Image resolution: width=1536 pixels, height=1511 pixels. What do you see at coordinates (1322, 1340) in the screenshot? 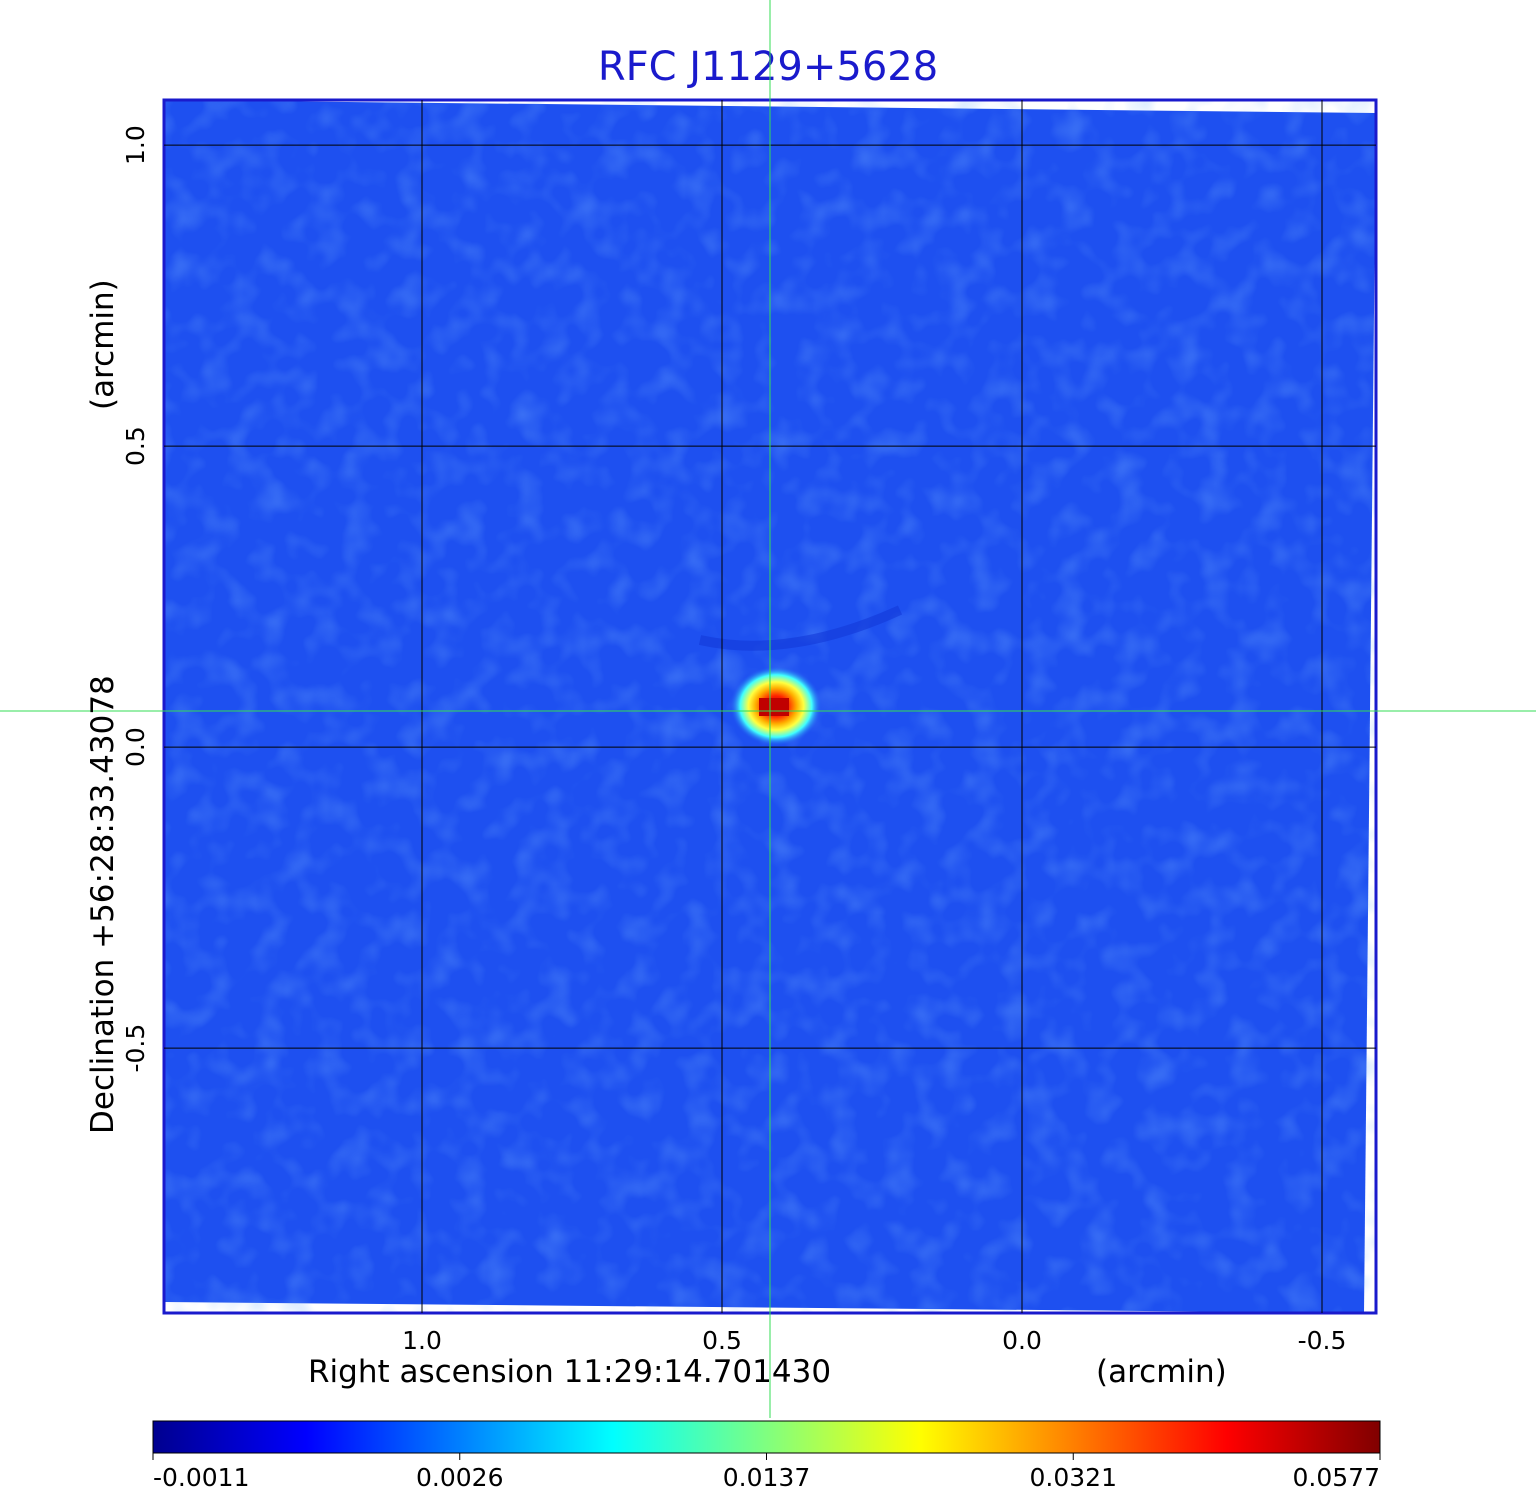
I see `x-tick-label: -0.5` at bounding box center [1322, 1340].